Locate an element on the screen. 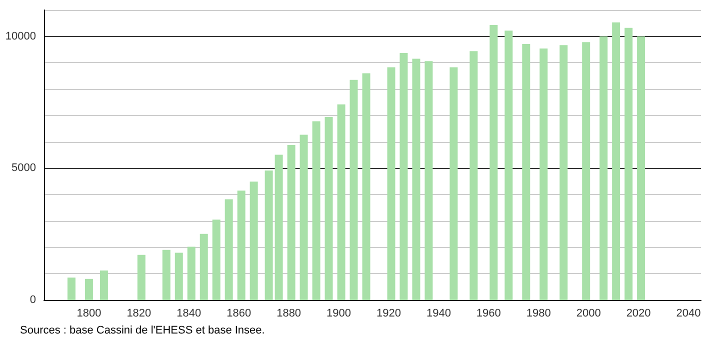 Image resolution: width=710 pixels, height=340 pixels. x-tick-label: 1920 is located at coordinates (388, 314).